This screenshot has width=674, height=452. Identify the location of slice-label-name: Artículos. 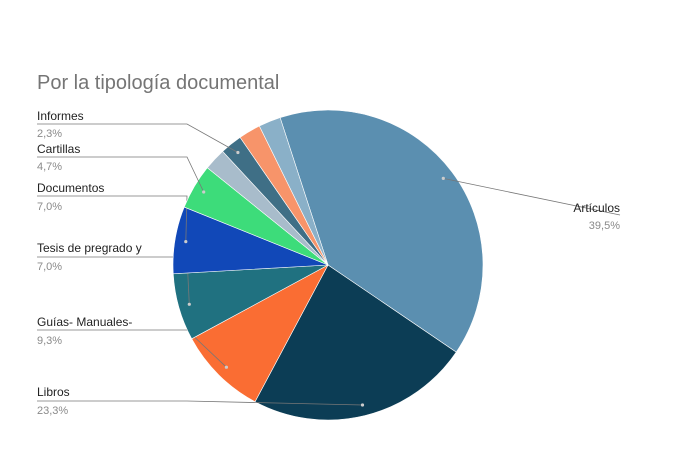
(596, 208).